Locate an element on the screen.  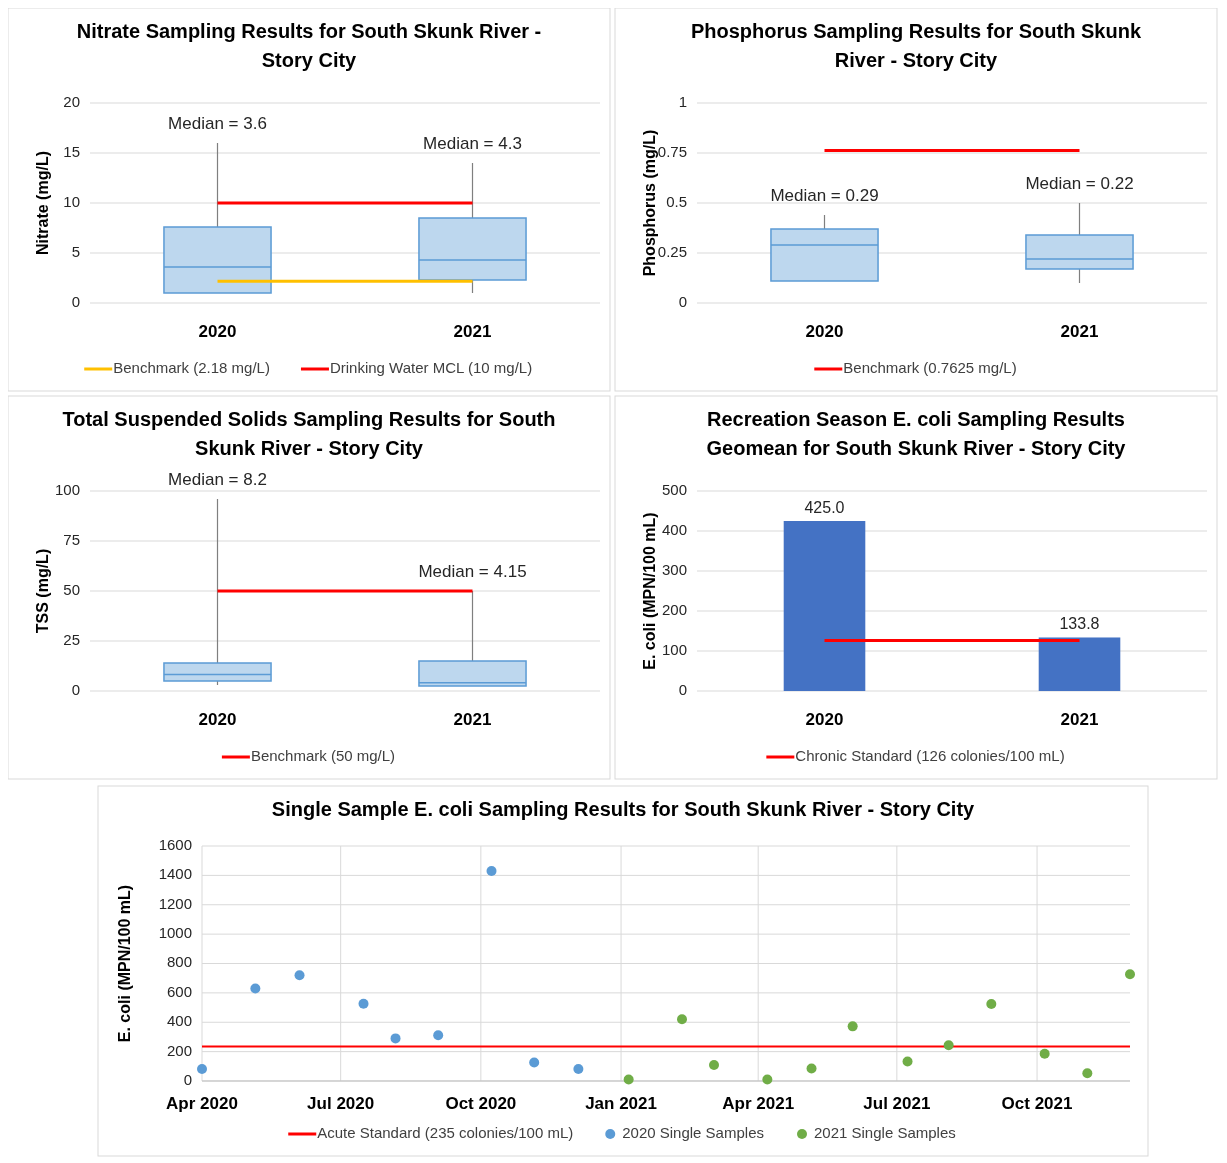
y-axis-title: Nitrate (mg/L) is located at coordinates (42, 203).